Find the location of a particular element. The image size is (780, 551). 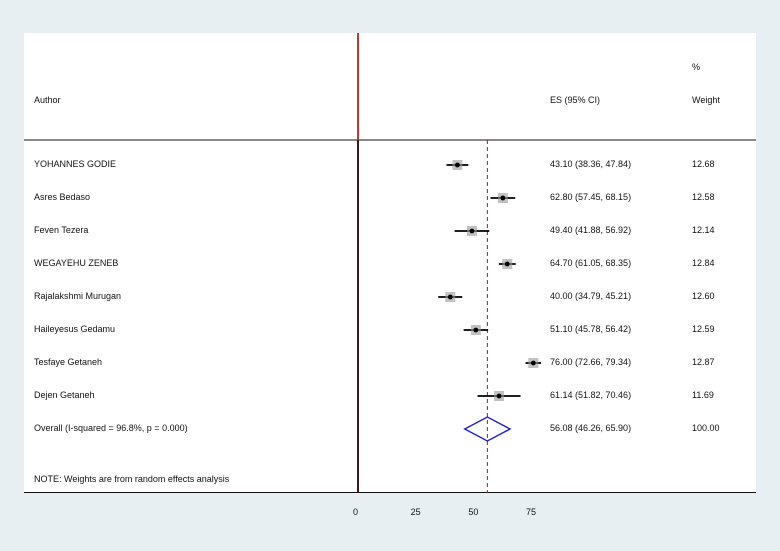

study-es-ci: 40.00 (34.79, 45.21) is located at coordinates (591, 296).